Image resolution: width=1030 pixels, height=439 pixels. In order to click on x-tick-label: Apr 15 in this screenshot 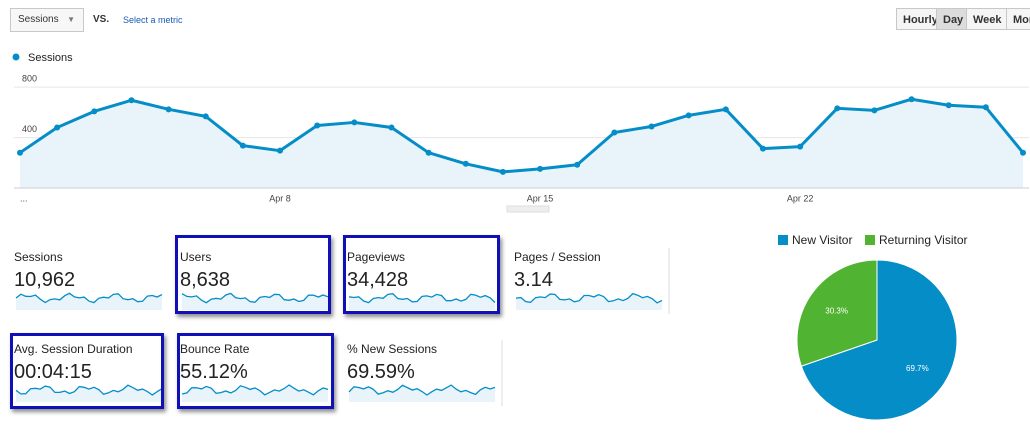, I will do `click(540, 198)`.